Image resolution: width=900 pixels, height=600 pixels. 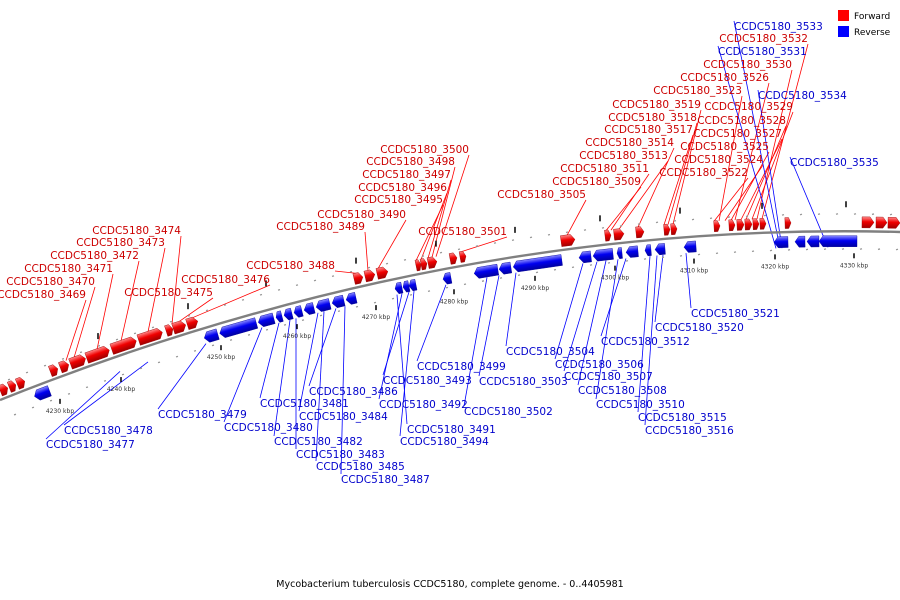 What do you see at coordinates (50, 282) in the screenshot?
I see `forward-gene-label-1: CCDC5180_3470` at bounding box center [50, 282].